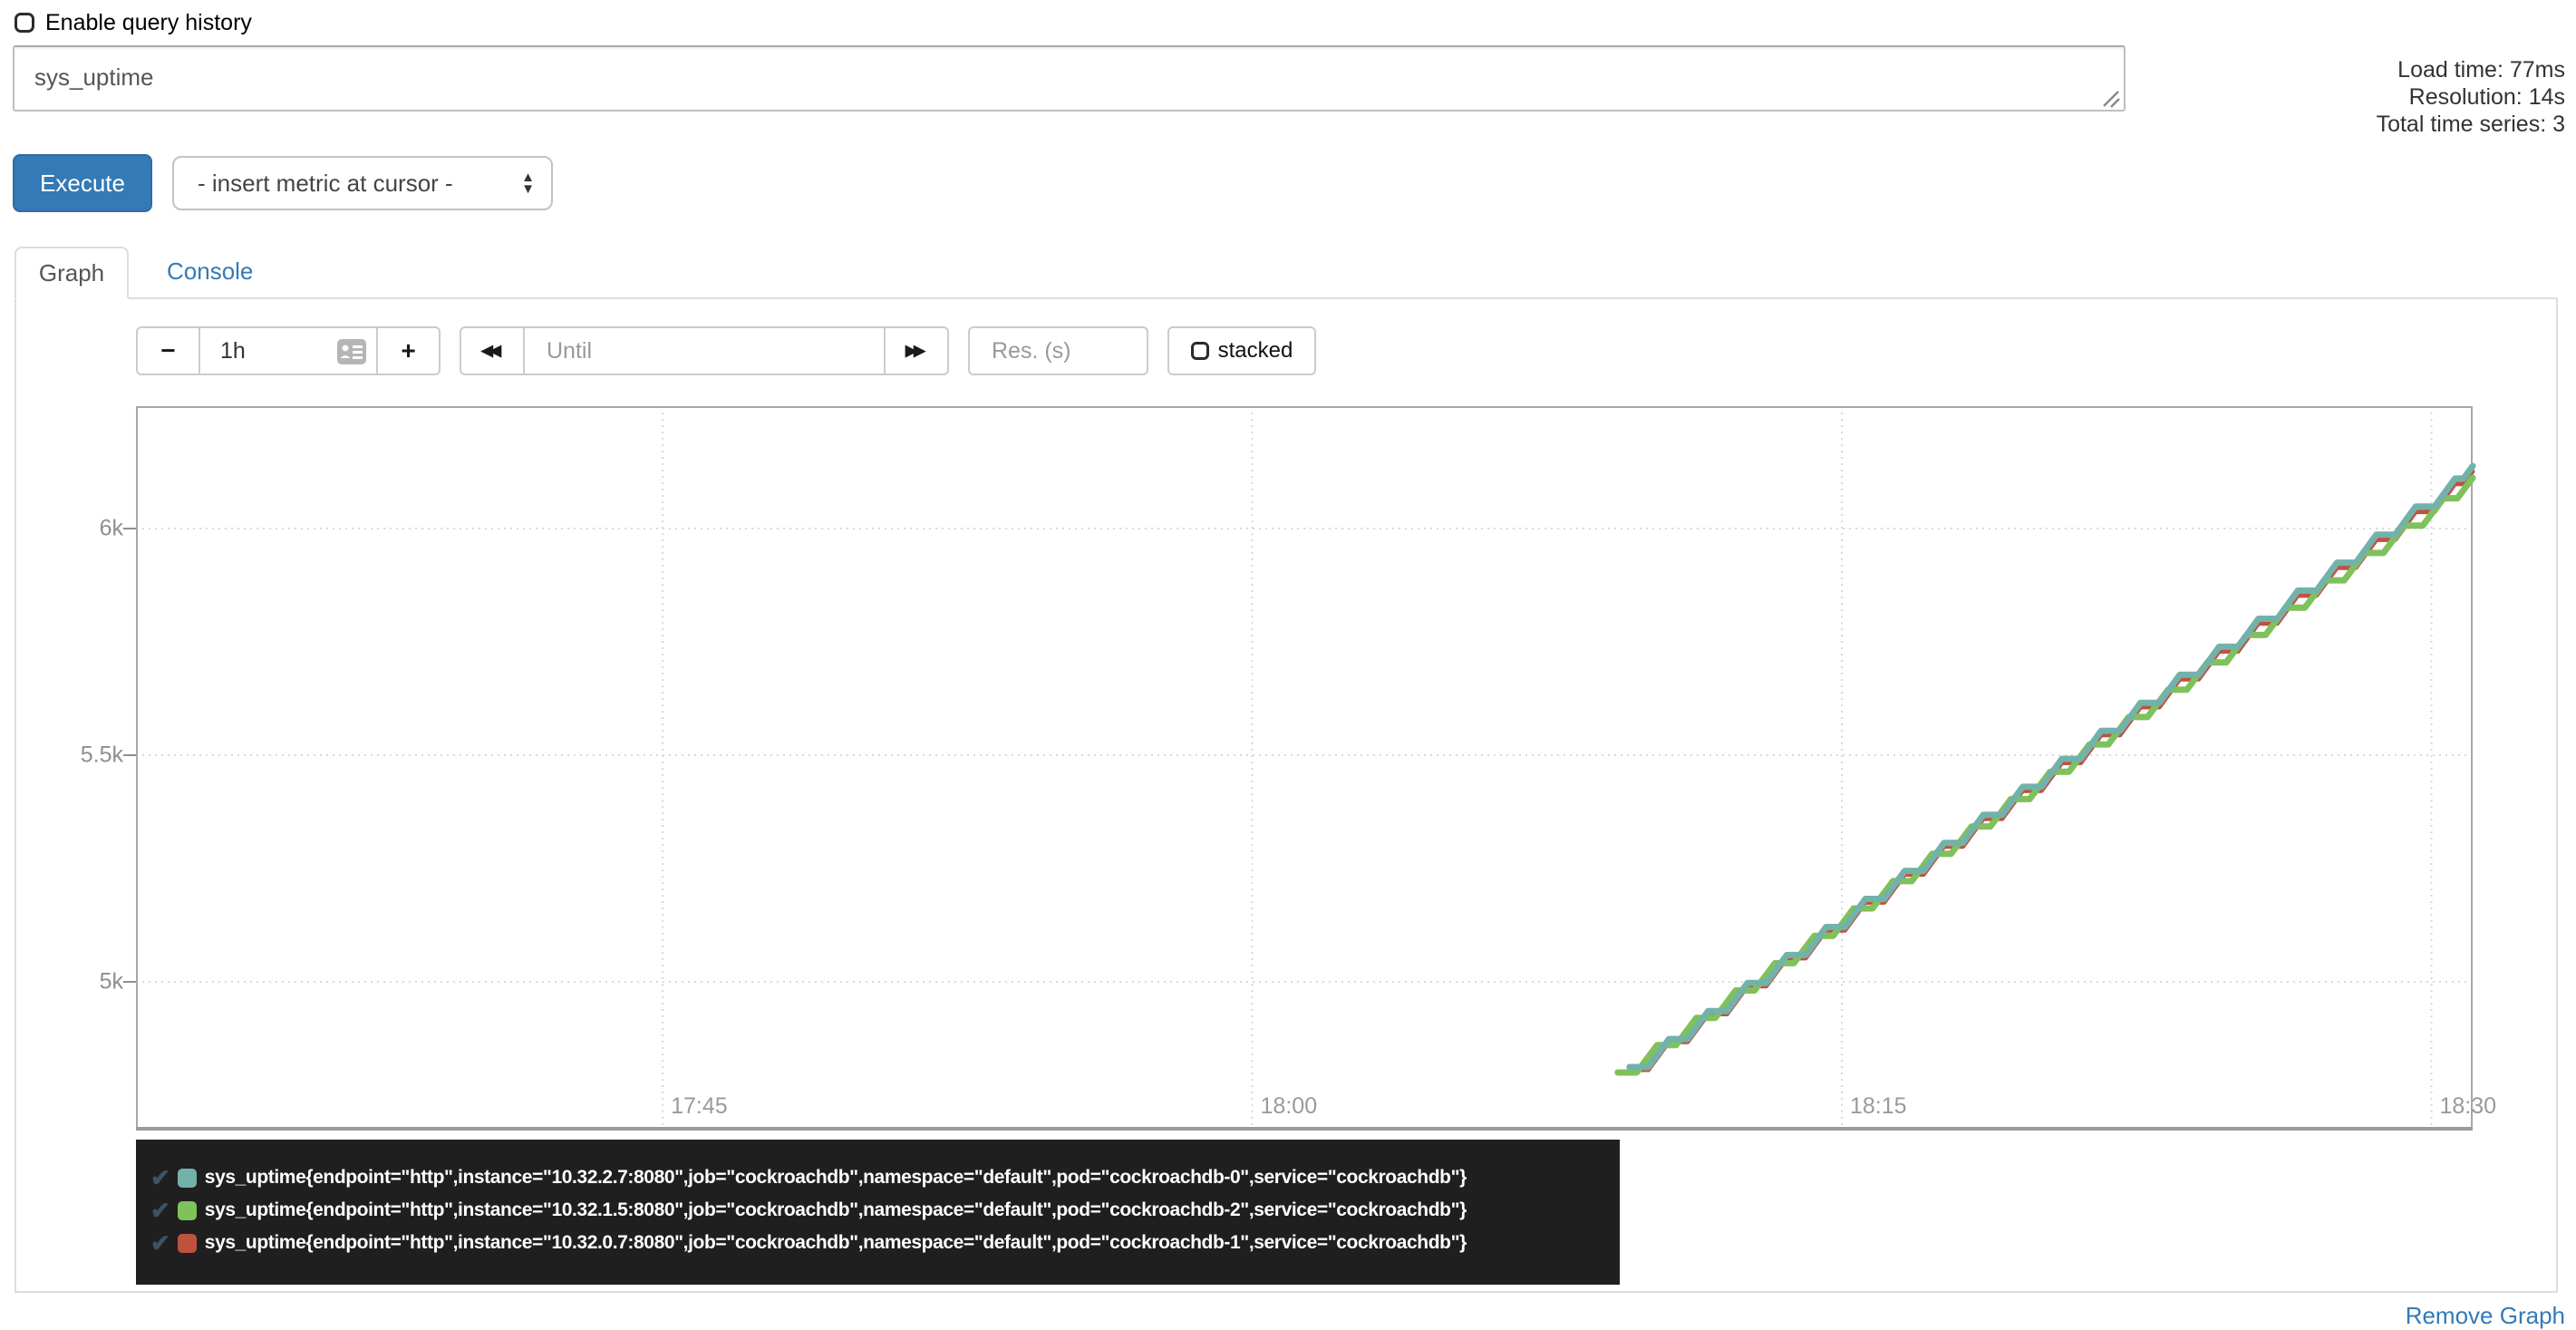 The width and height of the screenshot is (2576, 1330). What do you see at coordinates (101, 755) in the screenshot?
I see `y-tick-label: 5.5k` at bounding box center [101, 755].